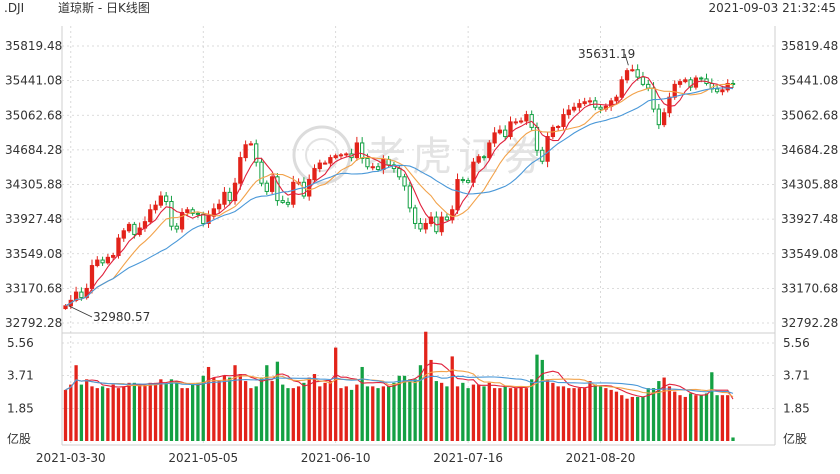 The image size is (840, 474). I want to click on volume-tick-left: 1.85, so click(20, 408).